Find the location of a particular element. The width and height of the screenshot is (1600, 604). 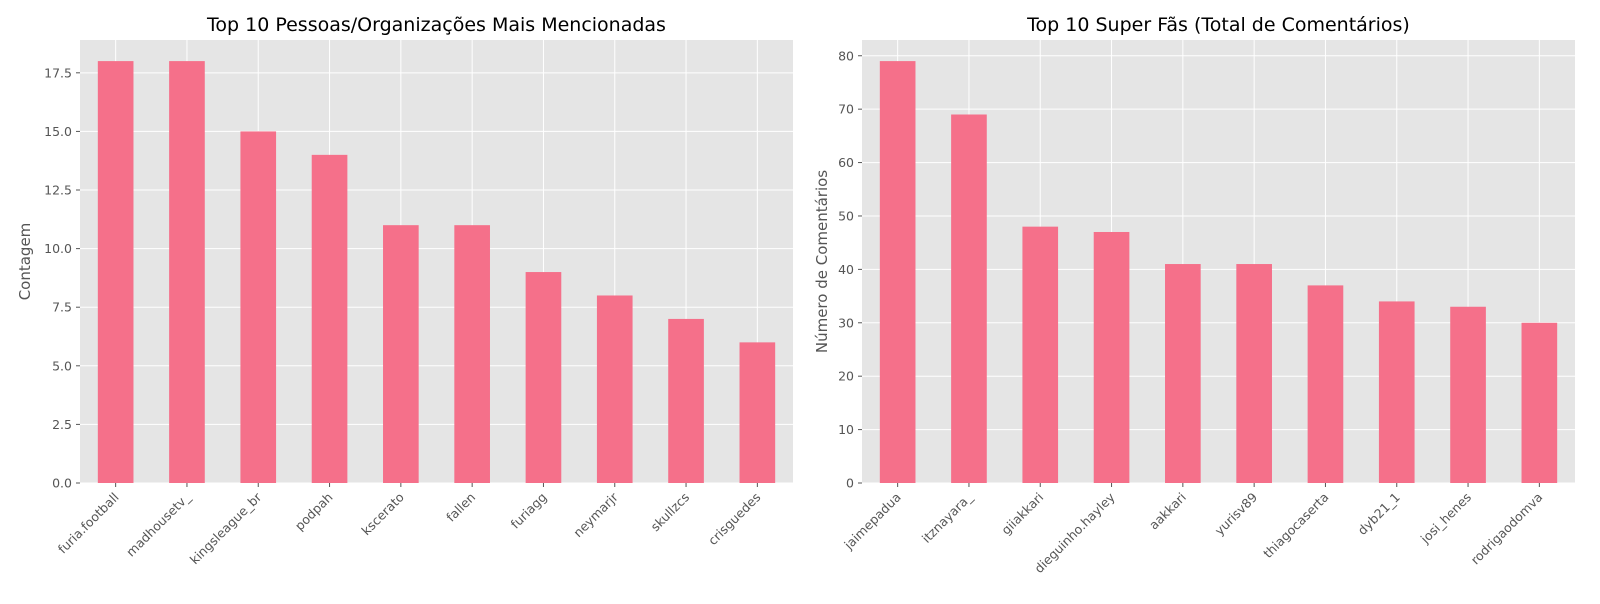

y-tick-label: 5.0 is located at coordinates (62, 365).